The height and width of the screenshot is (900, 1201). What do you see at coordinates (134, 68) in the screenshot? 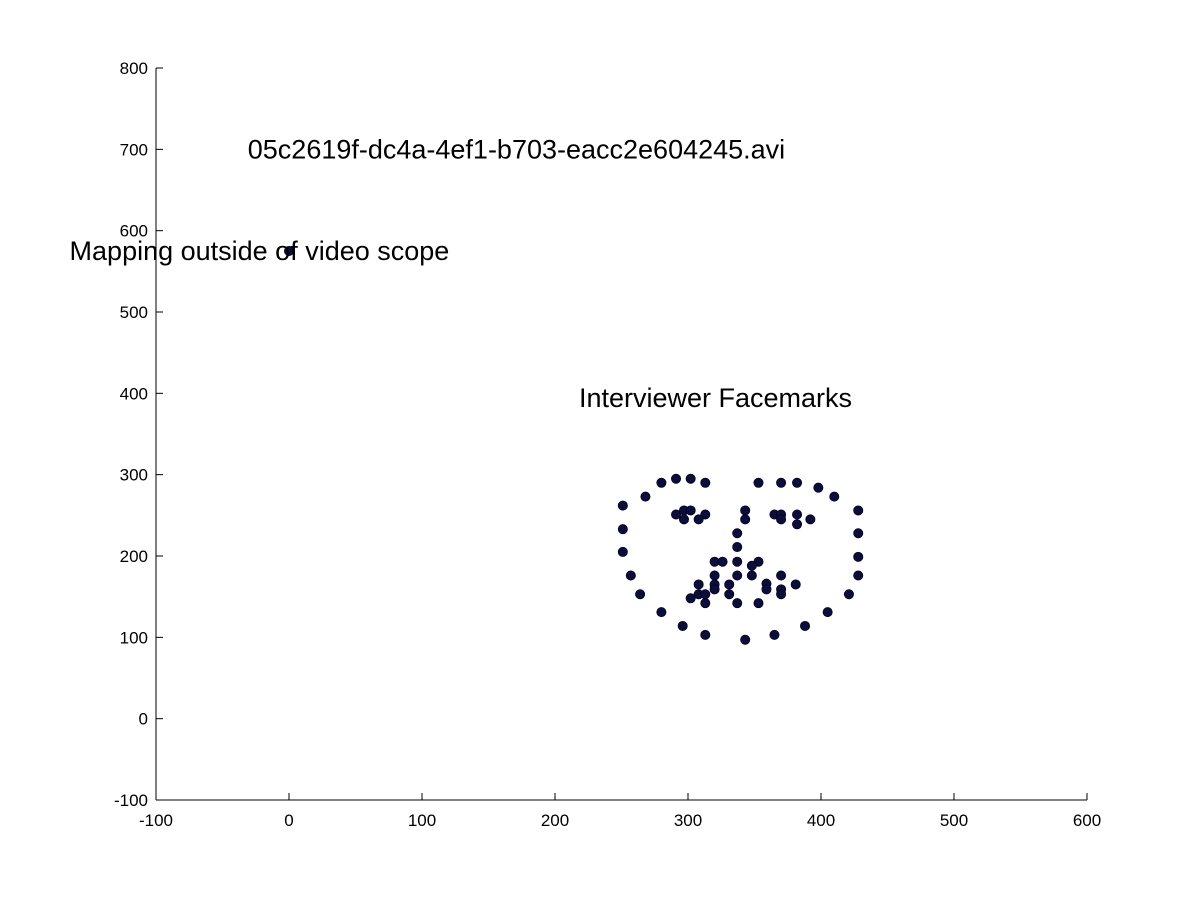
I see `y-tick-label: 800` at bounding box center [134, 68].